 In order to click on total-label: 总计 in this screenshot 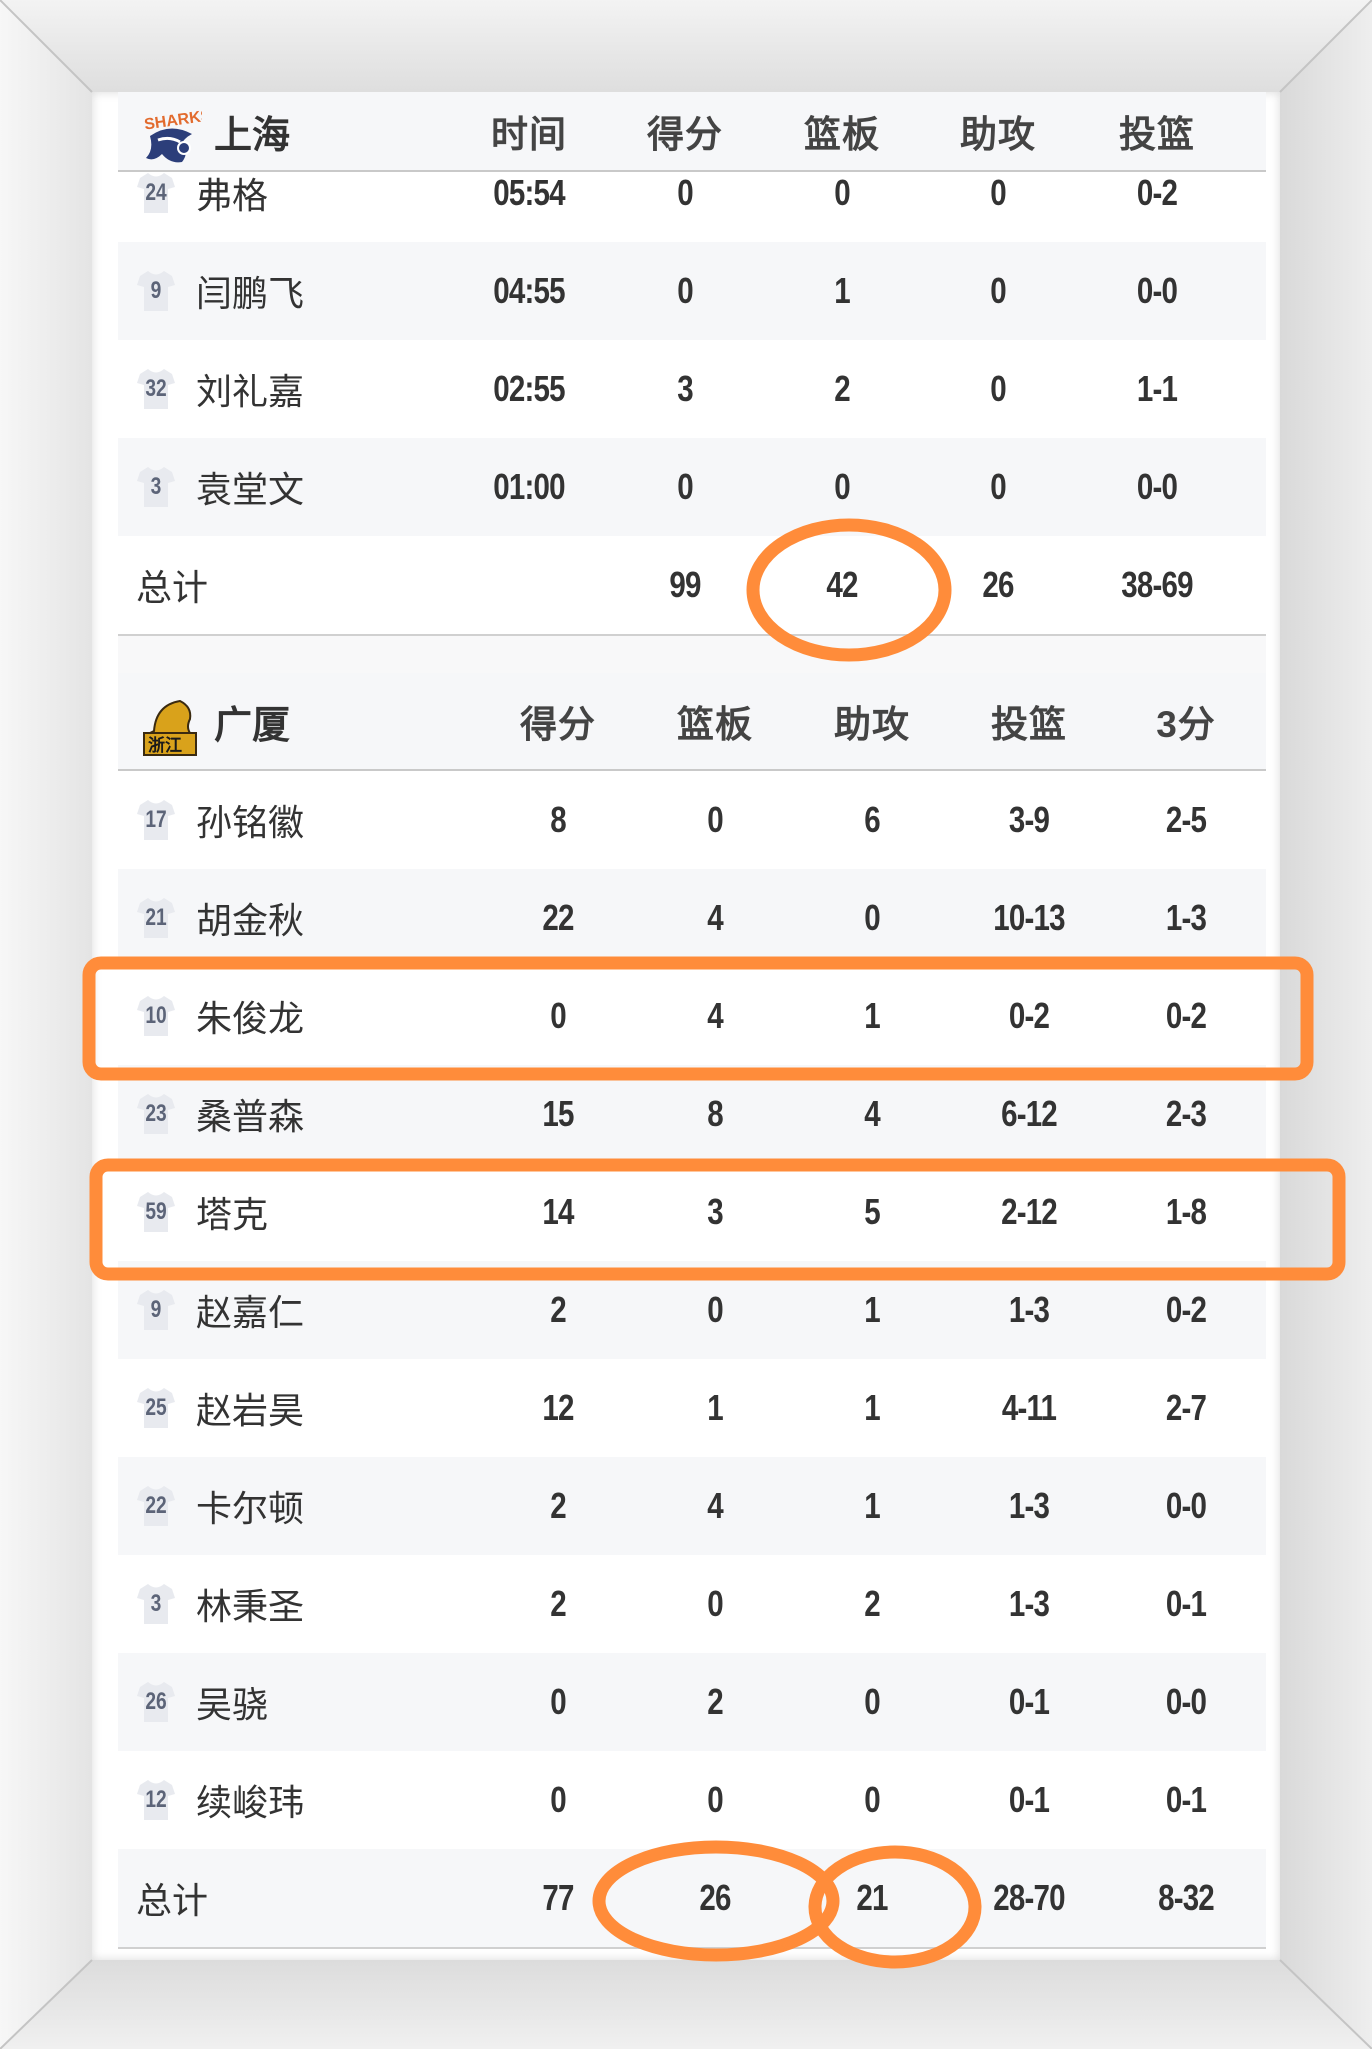, I will do `click(172, 1900)`.